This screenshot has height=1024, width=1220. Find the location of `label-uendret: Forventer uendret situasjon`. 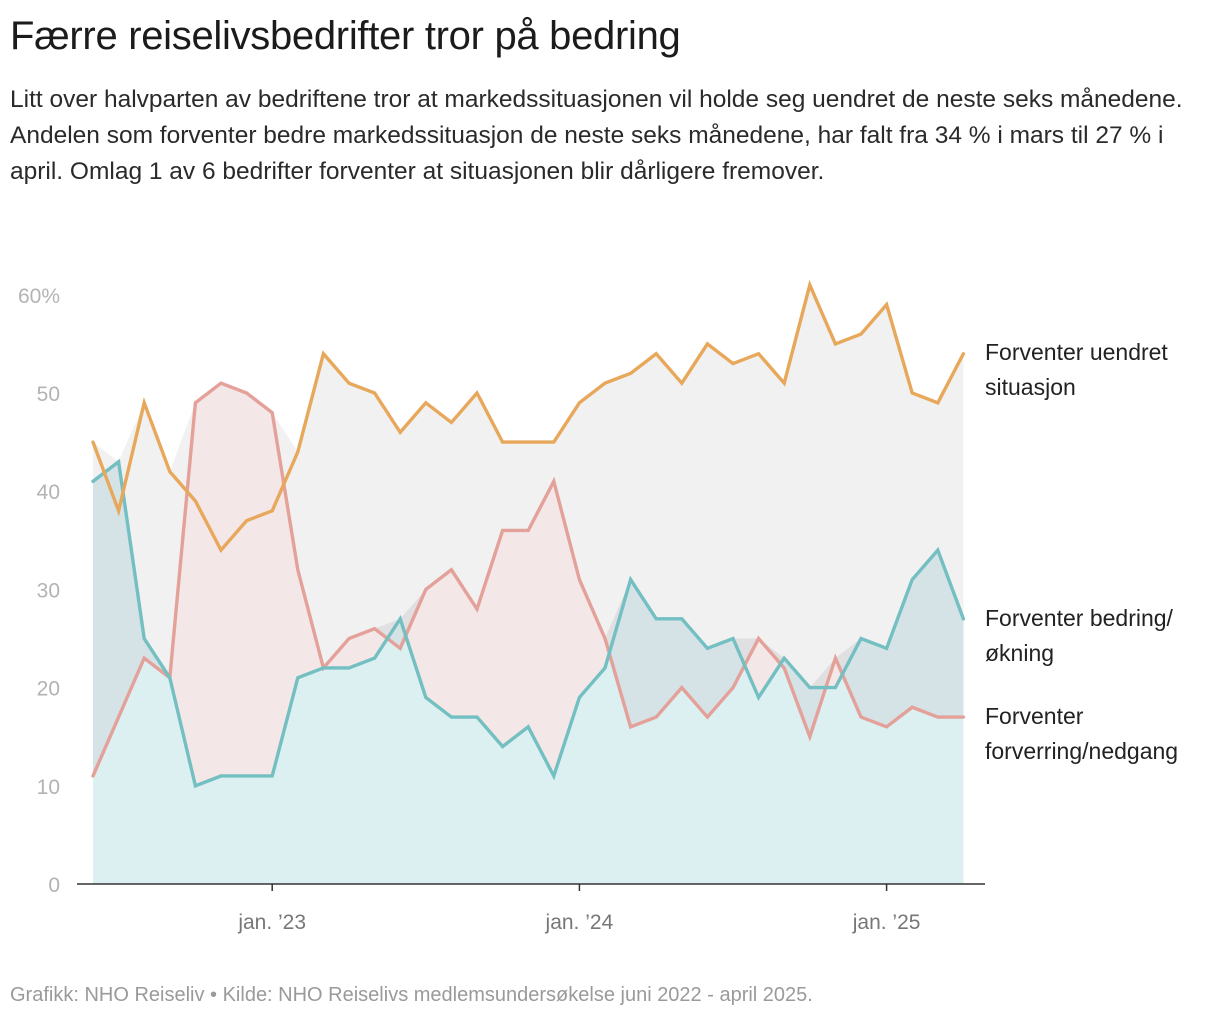

label-uendret: Forventer uendret situasjon is located at coordinates (1076, 369).